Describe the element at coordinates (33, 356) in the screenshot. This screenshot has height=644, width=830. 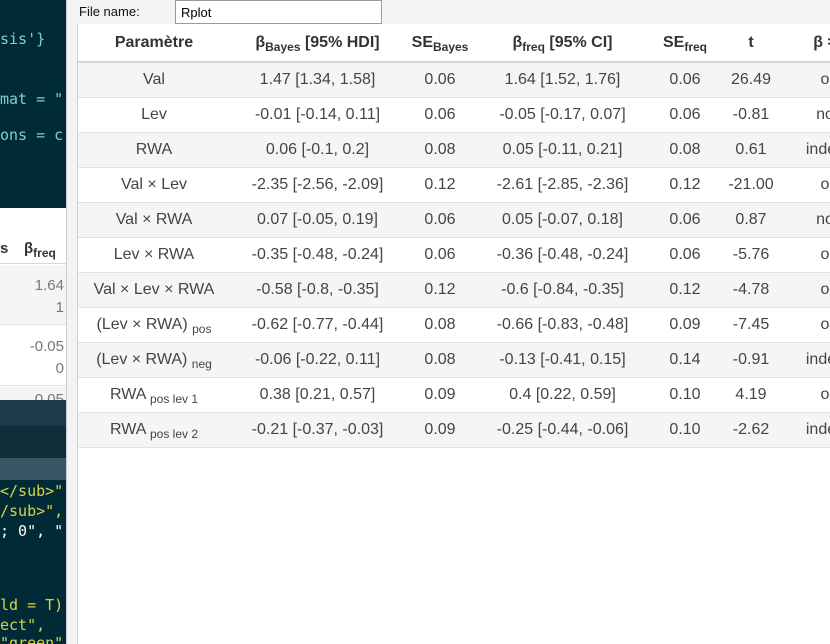
I see `background-table-row: -0.05 0` at that location.